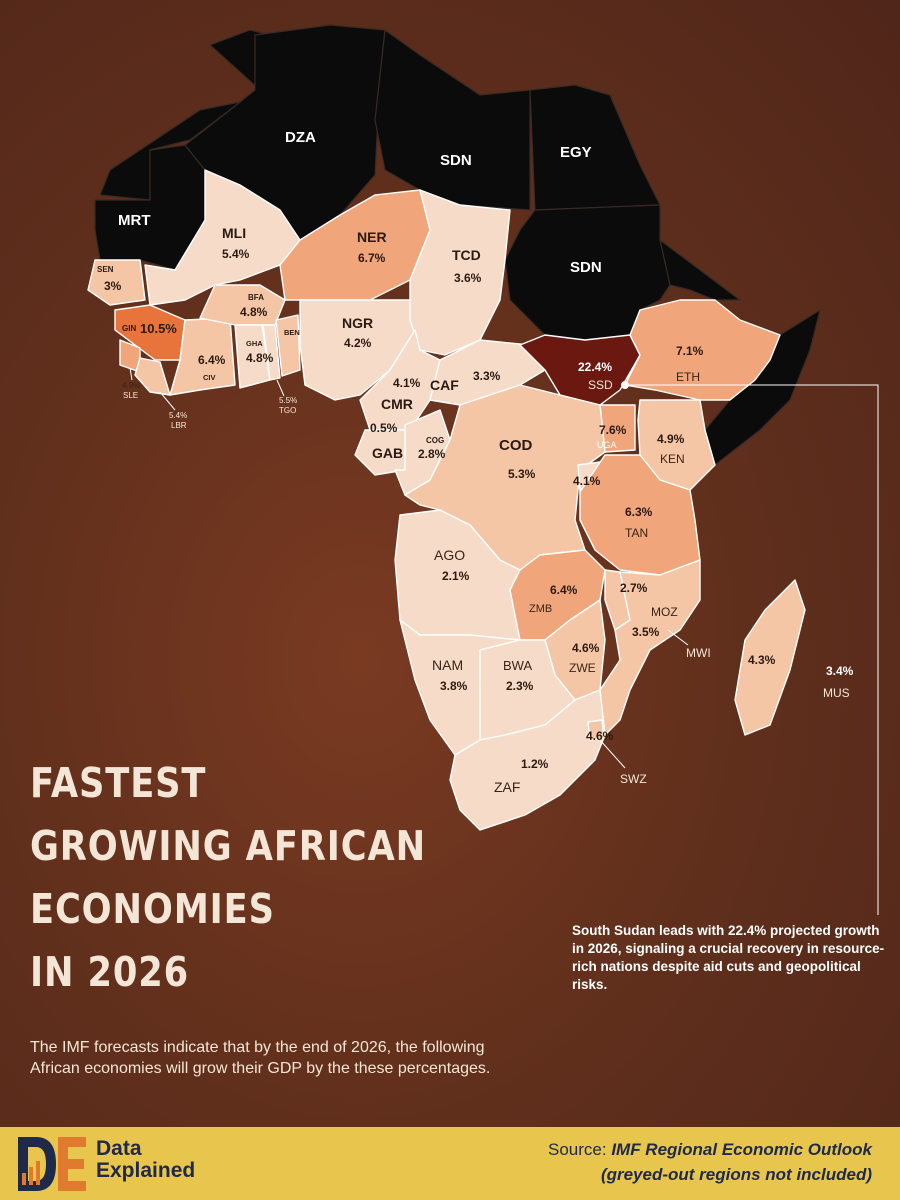 The image size is (900, 1200). What do you see at coordinates (702, 350) in the screenshot?
I see `shape-eth` at bounding box center [702, 350].